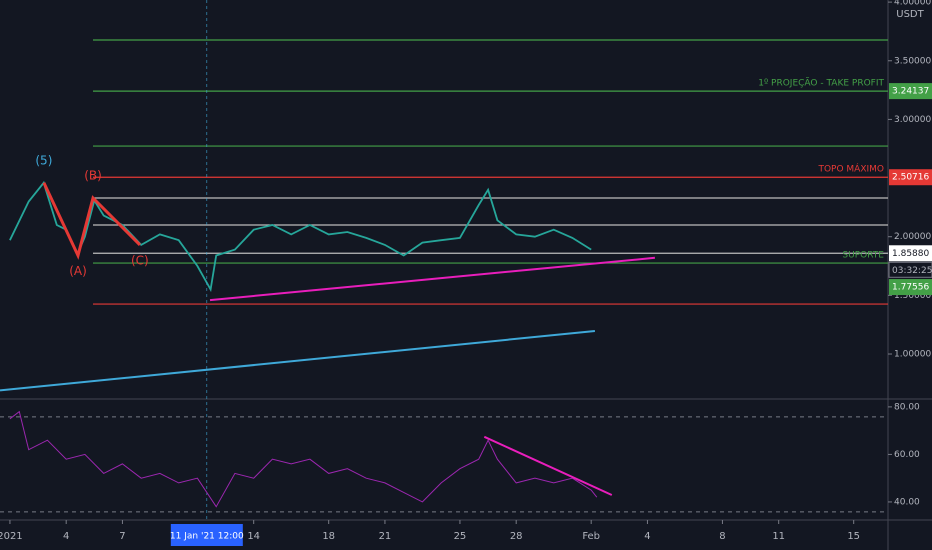 This screenshot has height=550, width=932. Describe the element at coordinates (778, 536) in the screenshot. I see `x-tick-label: 11` at that location.